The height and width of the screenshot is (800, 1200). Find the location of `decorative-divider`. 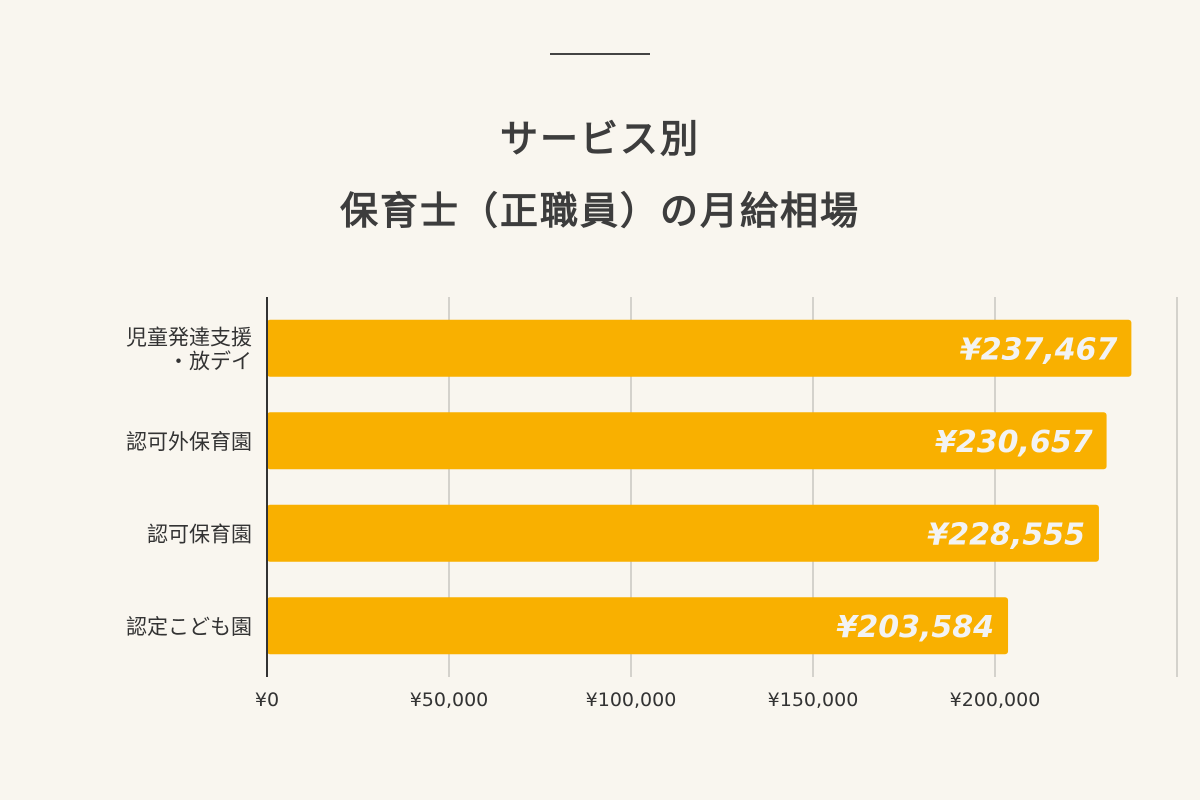

decorative-divider is located at coordinates (600, 54).